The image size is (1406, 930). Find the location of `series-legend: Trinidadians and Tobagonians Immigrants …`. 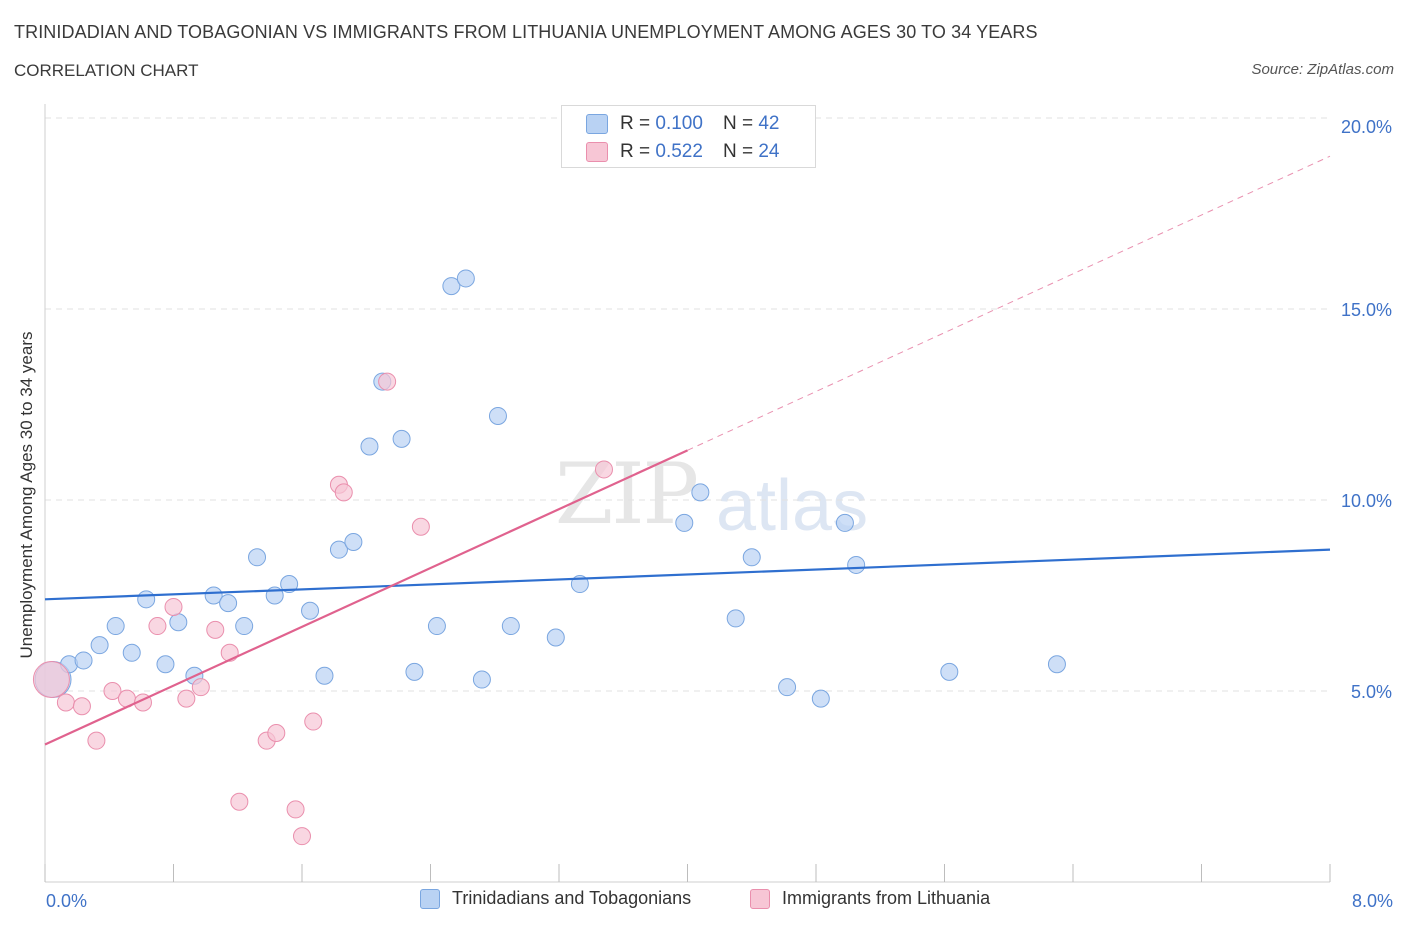

series-legend: Trinidadians and Tobagonians Immigrants … is located at coordinates (703, 902).